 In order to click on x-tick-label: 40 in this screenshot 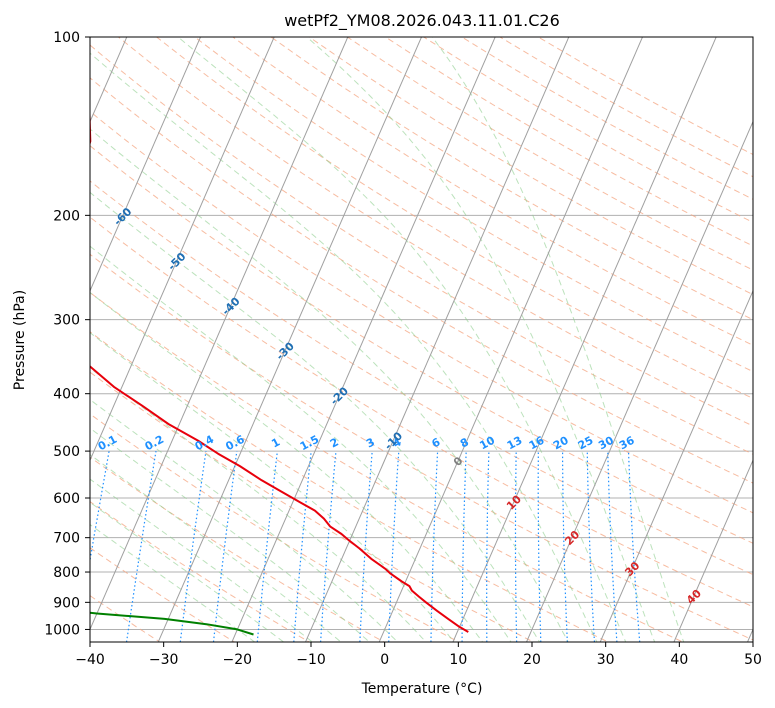, I will do `click(679, 660)`.